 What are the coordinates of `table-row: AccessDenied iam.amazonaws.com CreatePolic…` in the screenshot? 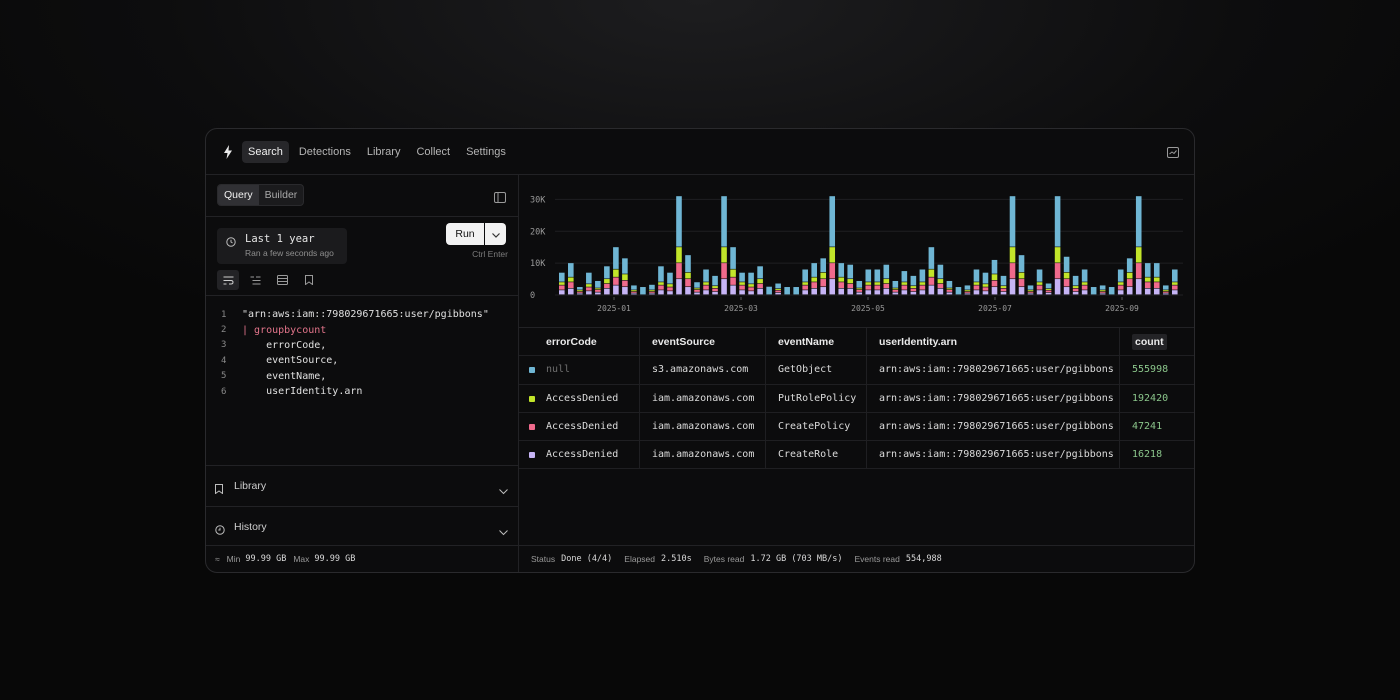 It's located at (856, 427).